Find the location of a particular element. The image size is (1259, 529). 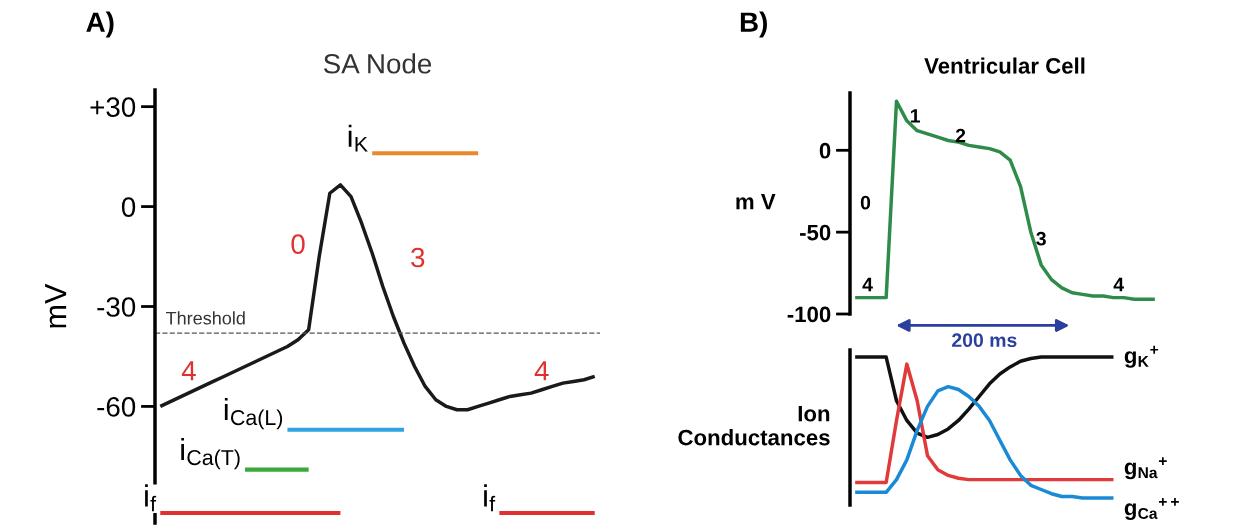

text: B) is located at coordinates (753, 24).